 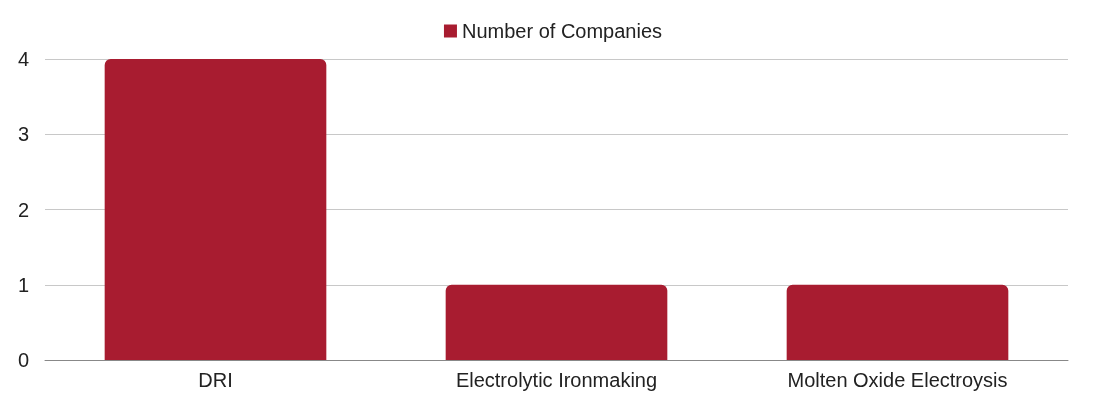 What do you see at coordinates (23, 284) in the screenshot?
I see `y-tick-label: 1` at bounding box center [23, 284].